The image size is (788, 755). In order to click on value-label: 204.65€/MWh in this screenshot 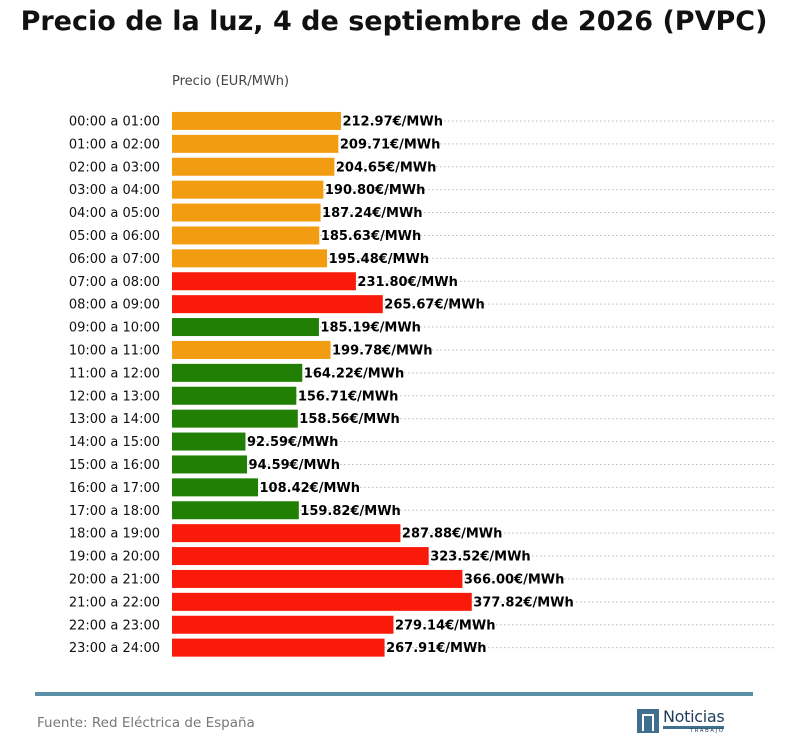, I will do `click(386, 167)`.